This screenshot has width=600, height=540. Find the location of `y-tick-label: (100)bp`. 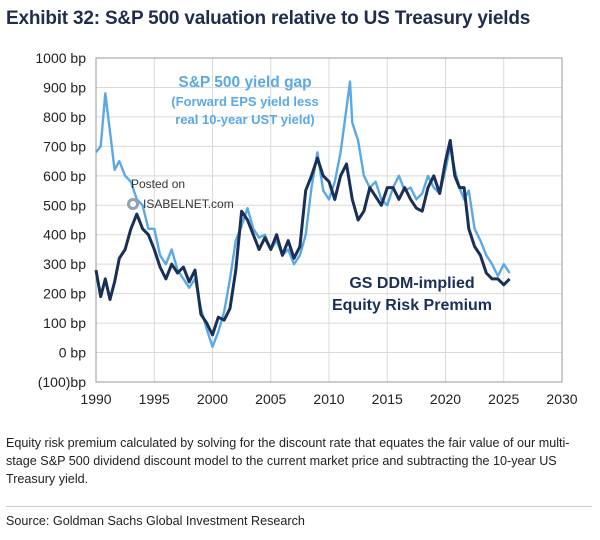

y-tick-label: (100)bp is located at coordinates (62, 382).